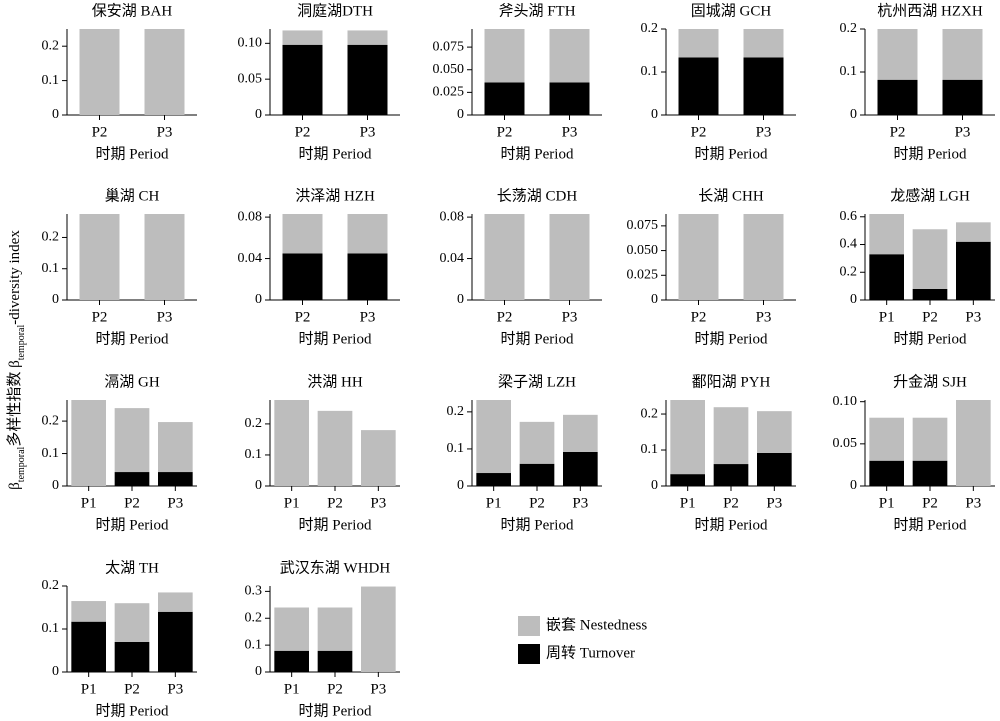 The height and width of the screenshot is (721, 1000). I want to click on legend-label: 周转 Turnover, so click(590, 652).